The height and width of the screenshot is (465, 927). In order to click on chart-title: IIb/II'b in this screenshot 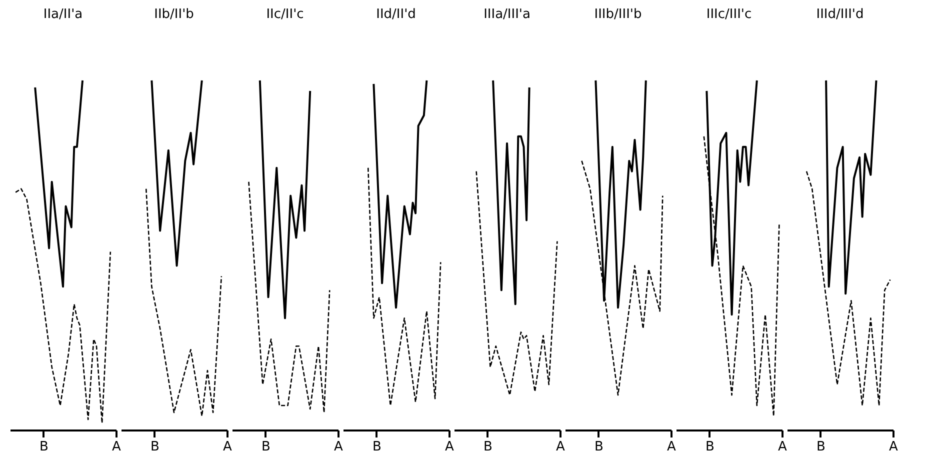, I will do `click(174, 14)`.